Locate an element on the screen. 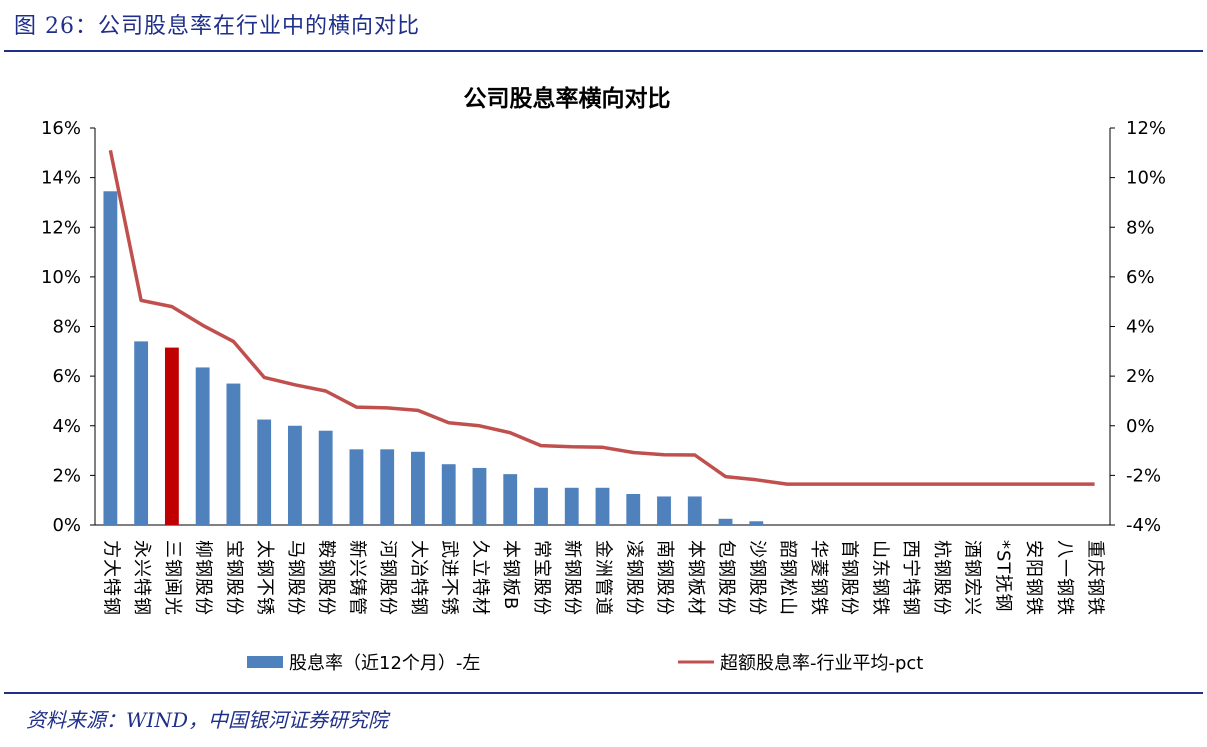 The width and height of the screenshot is (1207, 747). right-tick-label: -4% is located at coordinates (1143, 525).